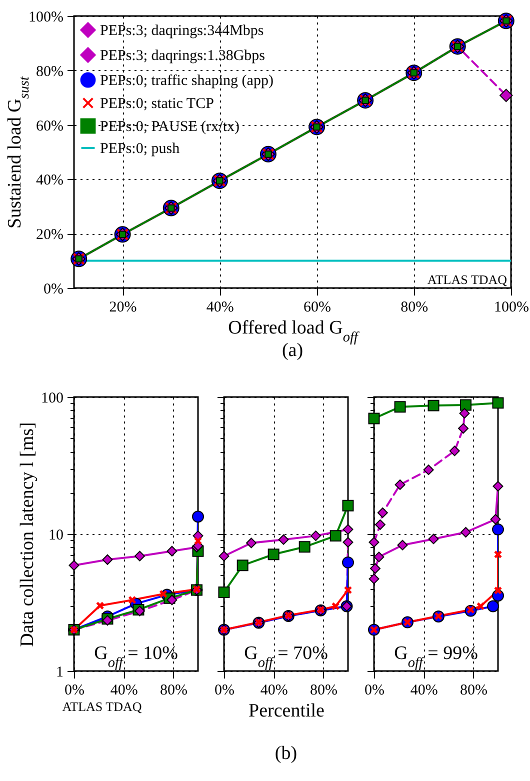 This screenshot has width=530, height=781. What do you see at coordinates (318, 308) in the screenshot?
I see `x-tick-label: 60%` at bounding box center [318, 308].